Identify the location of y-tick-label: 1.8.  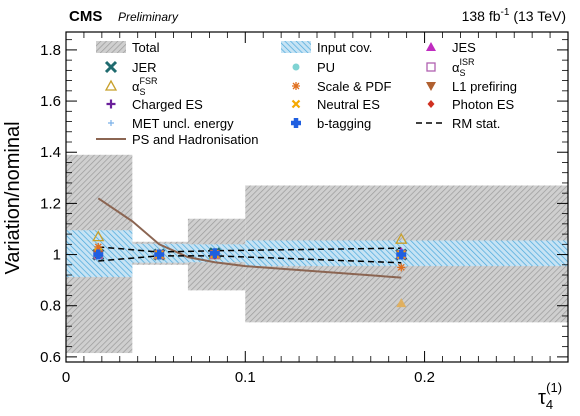
(50, 50).